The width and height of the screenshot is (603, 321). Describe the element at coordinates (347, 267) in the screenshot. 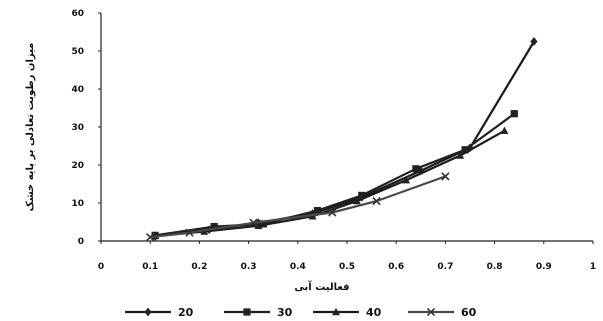

I see `x-tick-label: 0.5` at that location.